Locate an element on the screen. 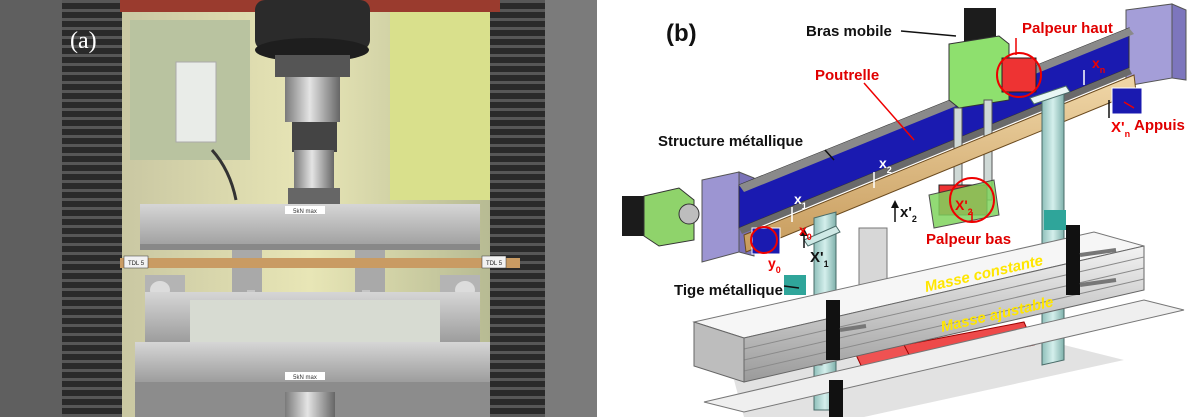  label-xprime-red: X'2 is located at coordinates (964, 207).